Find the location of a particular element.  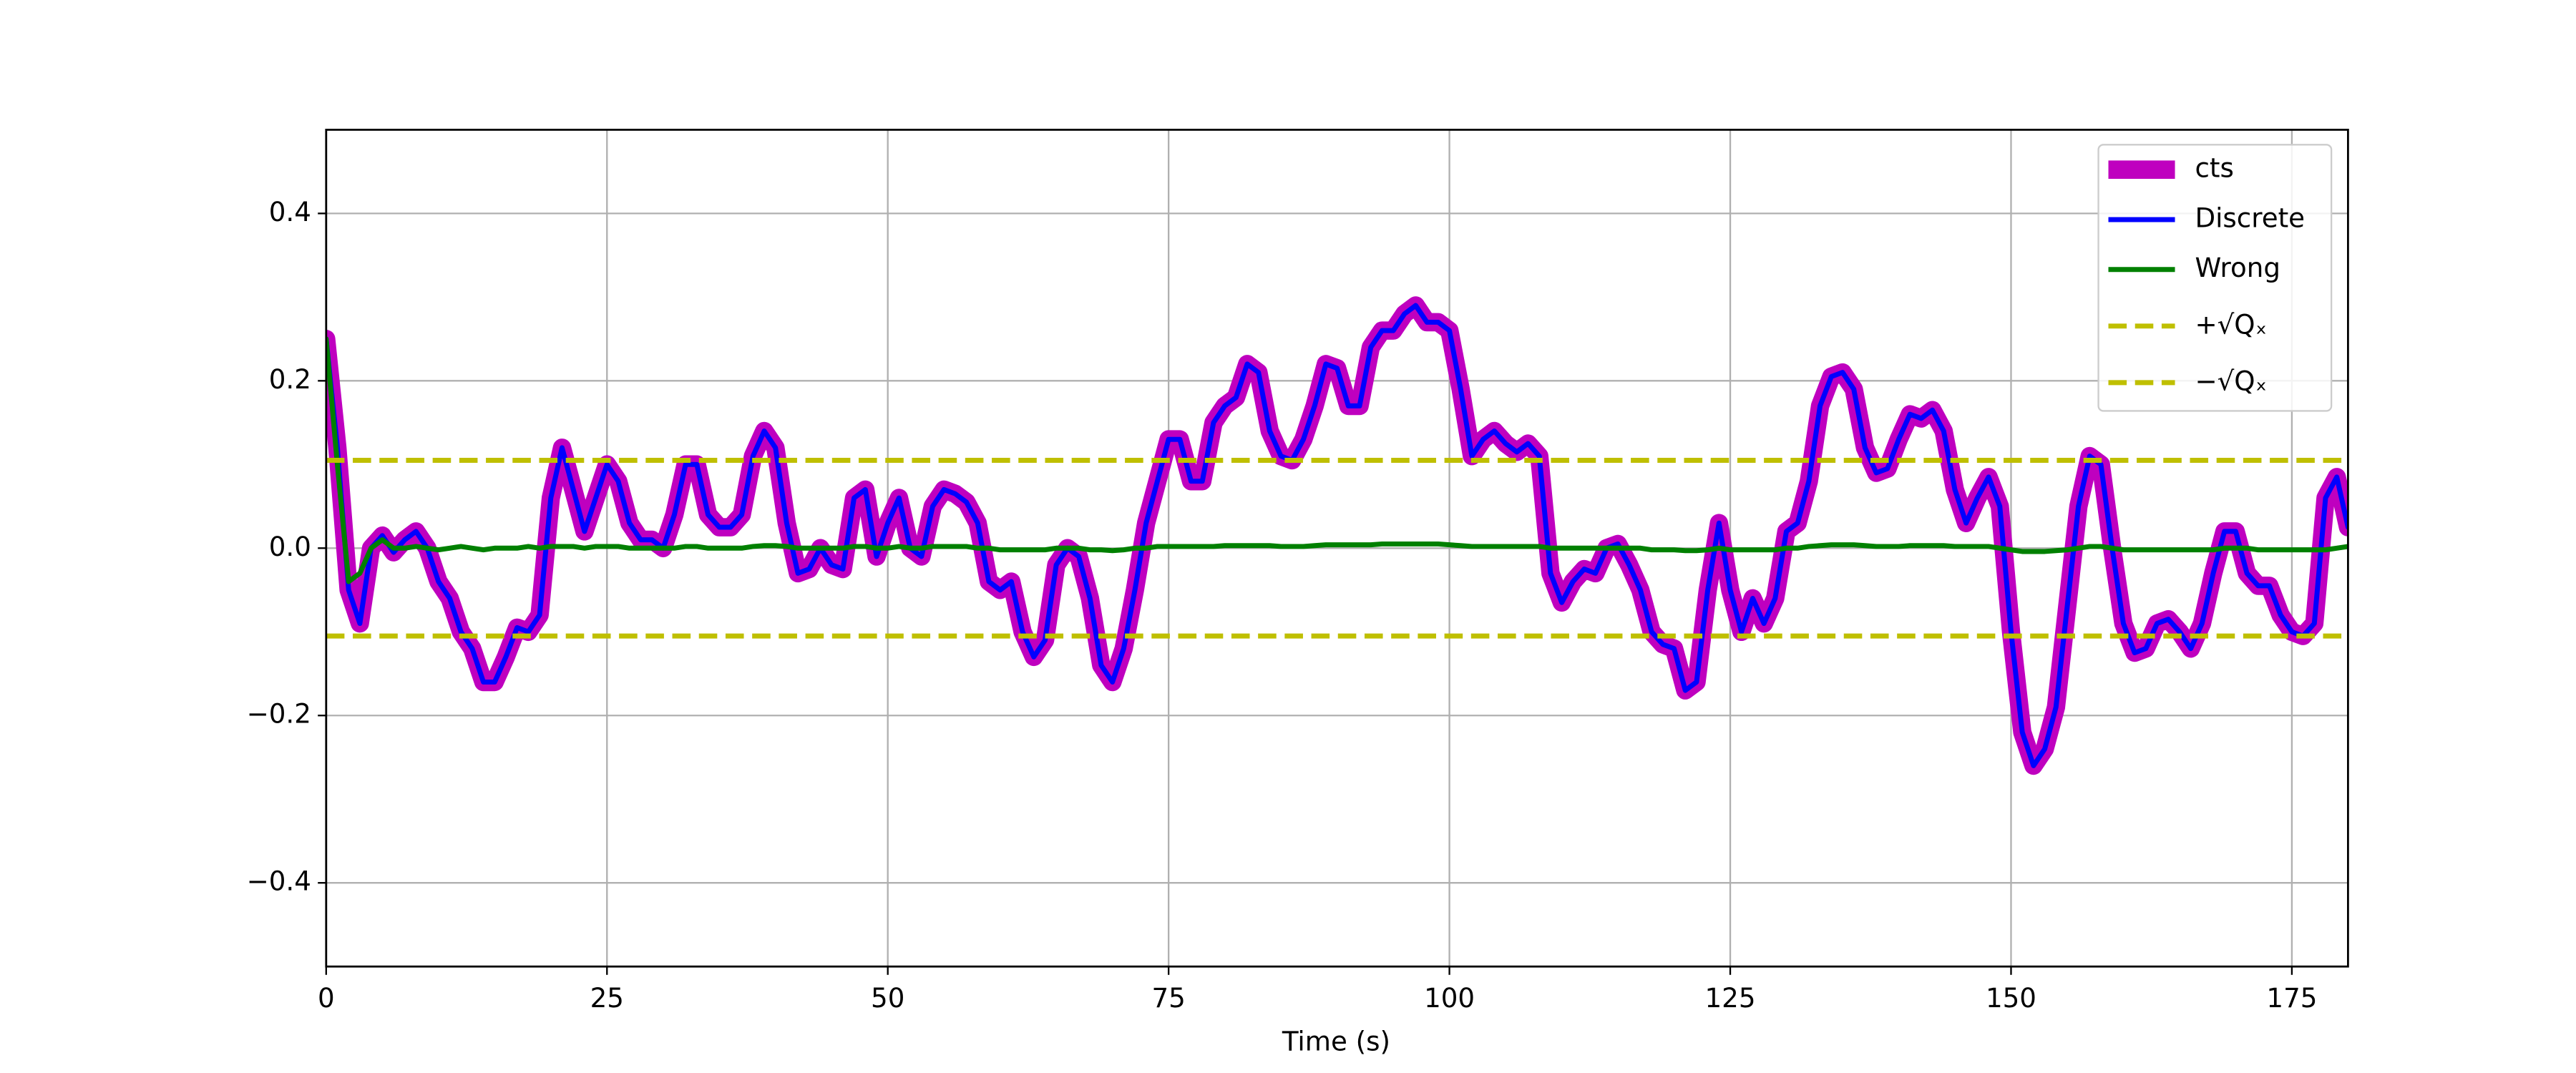

legend-box is located at coordinates (2215, 278).